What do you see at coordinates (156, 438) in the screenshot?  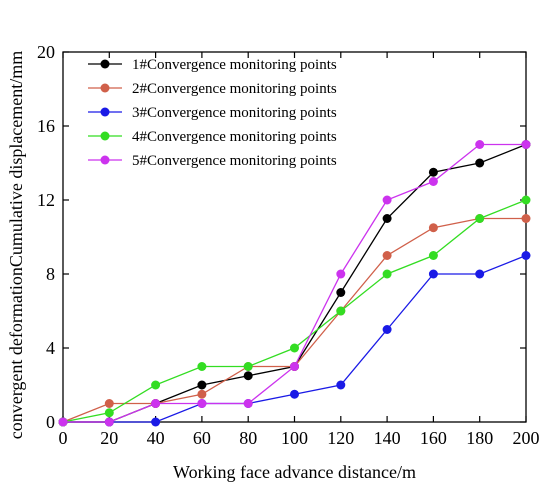 I see `x-tick-label: 40` at bounding box center [156, 438].